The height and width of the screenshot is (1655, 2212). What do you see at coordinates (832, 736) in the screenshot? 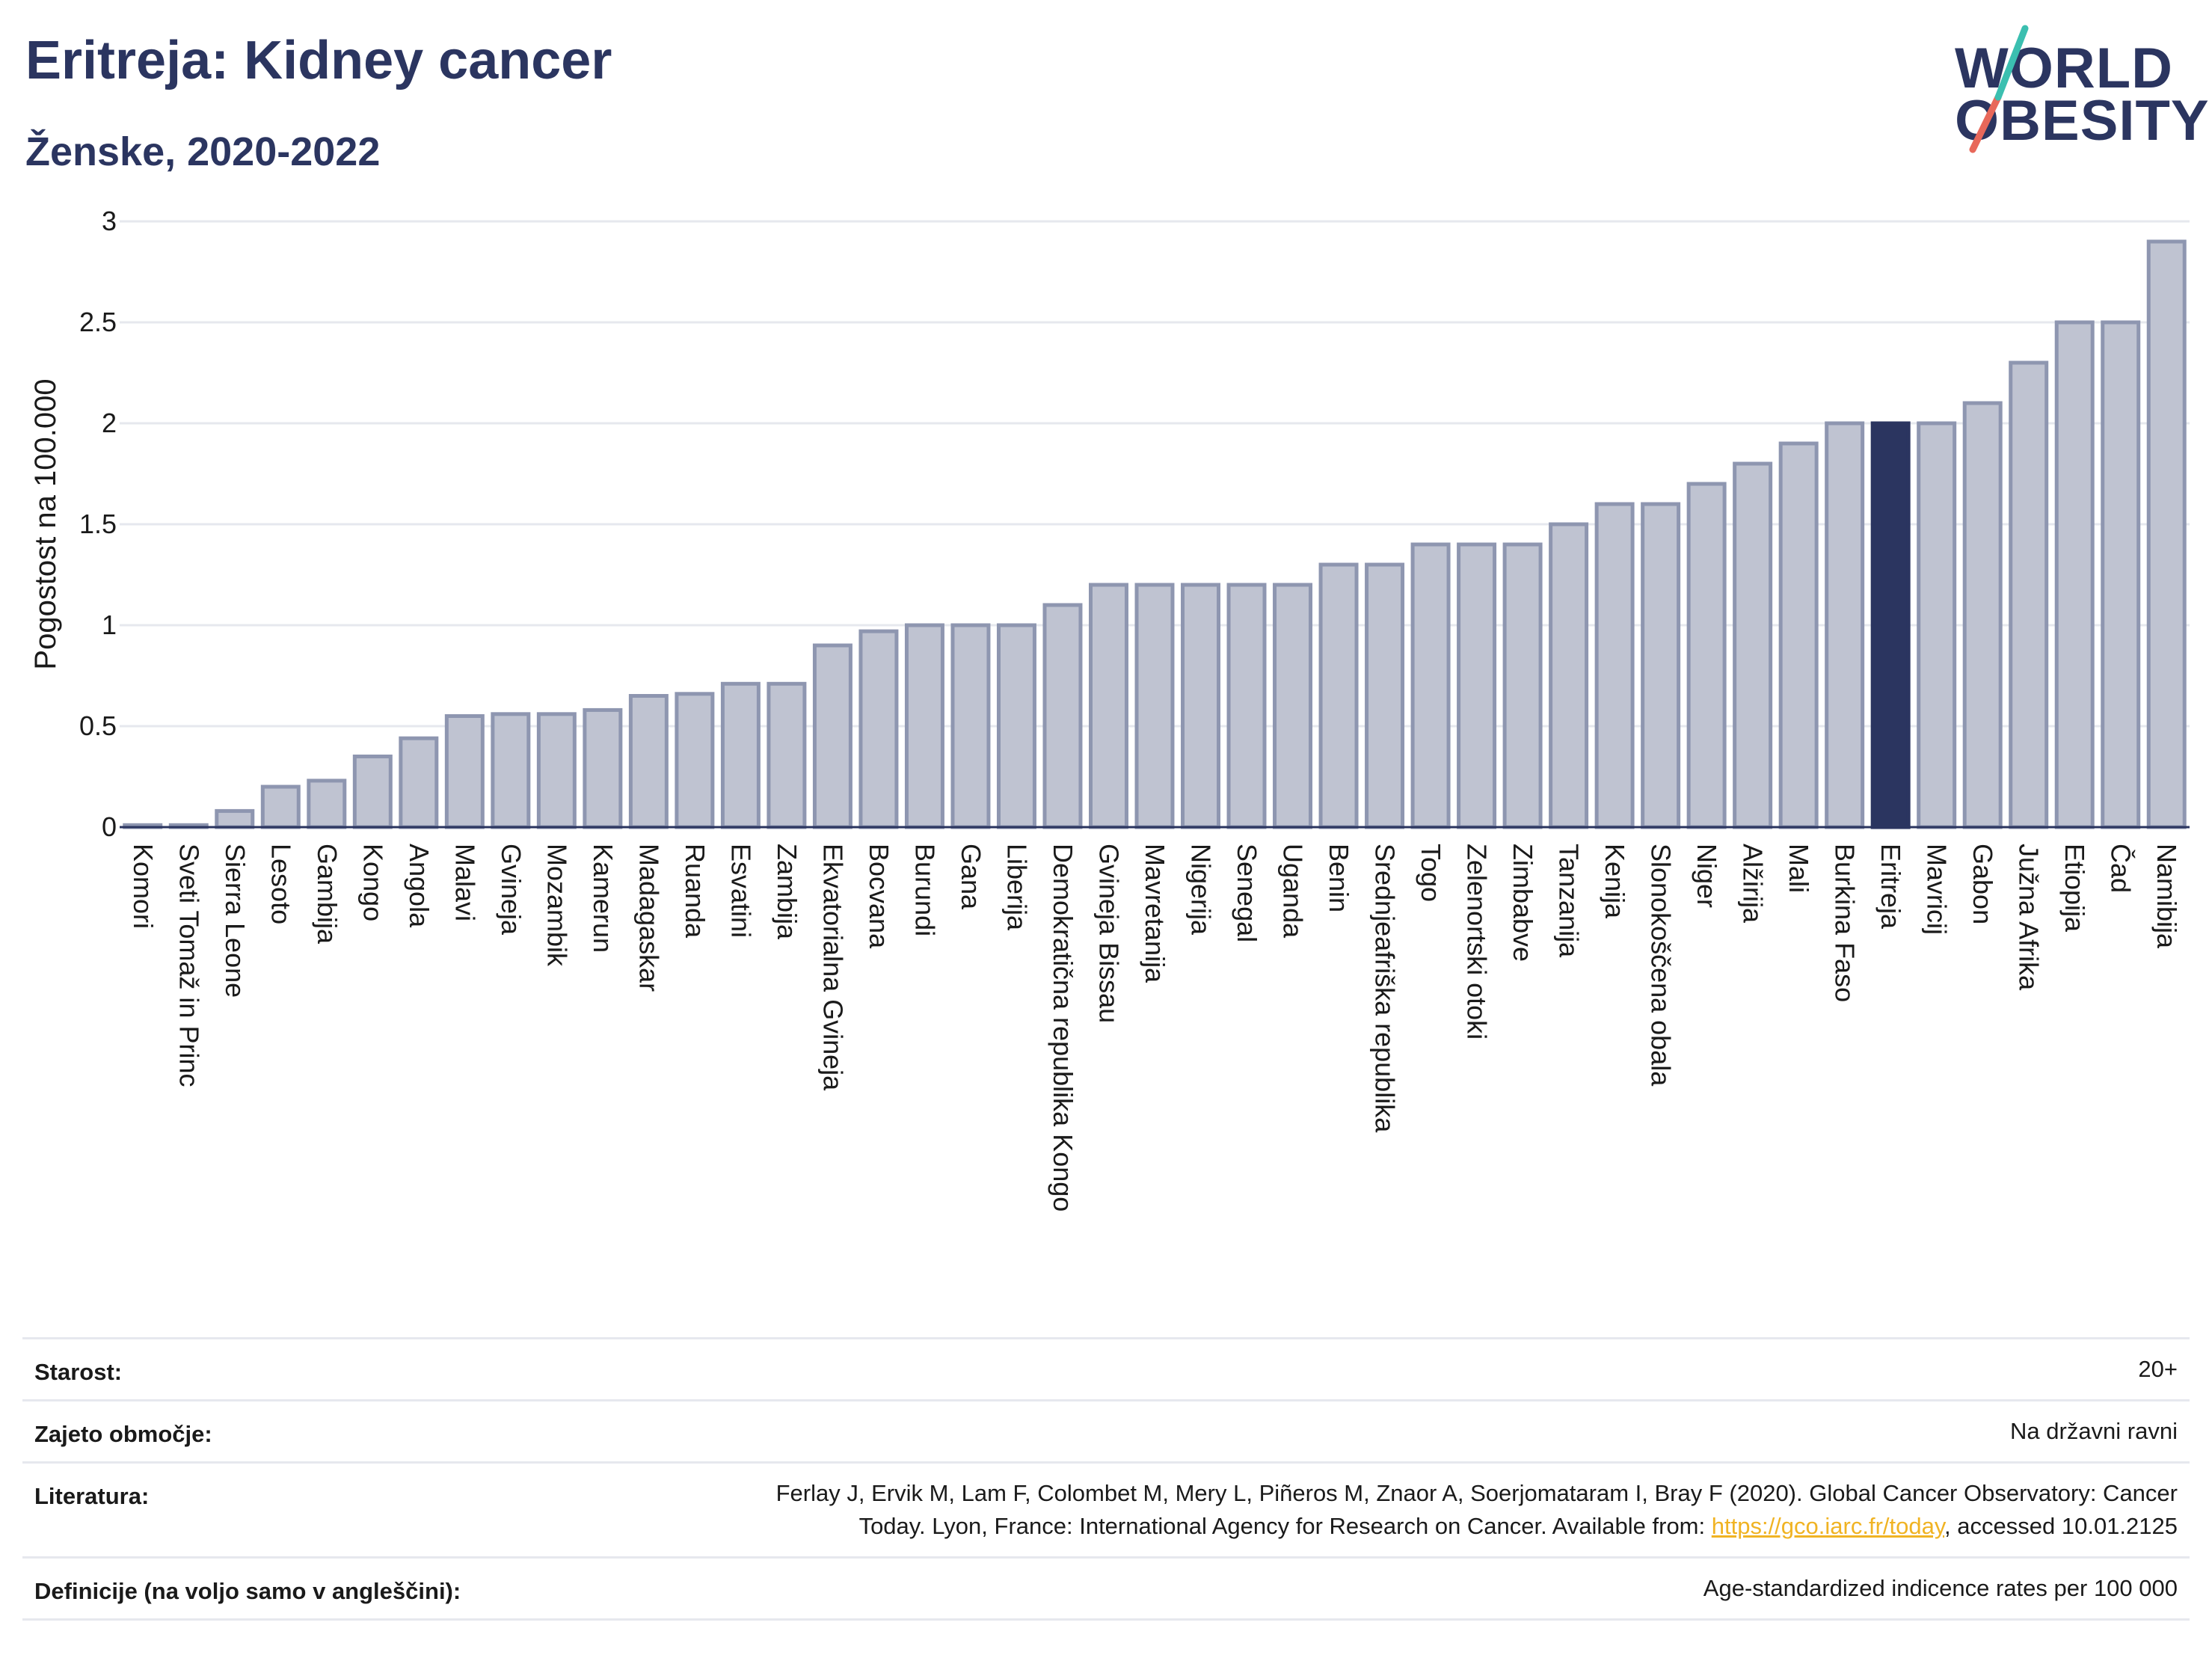
I see `bar-ekvatorialna-gvineja` at bounding box center [832, 736].